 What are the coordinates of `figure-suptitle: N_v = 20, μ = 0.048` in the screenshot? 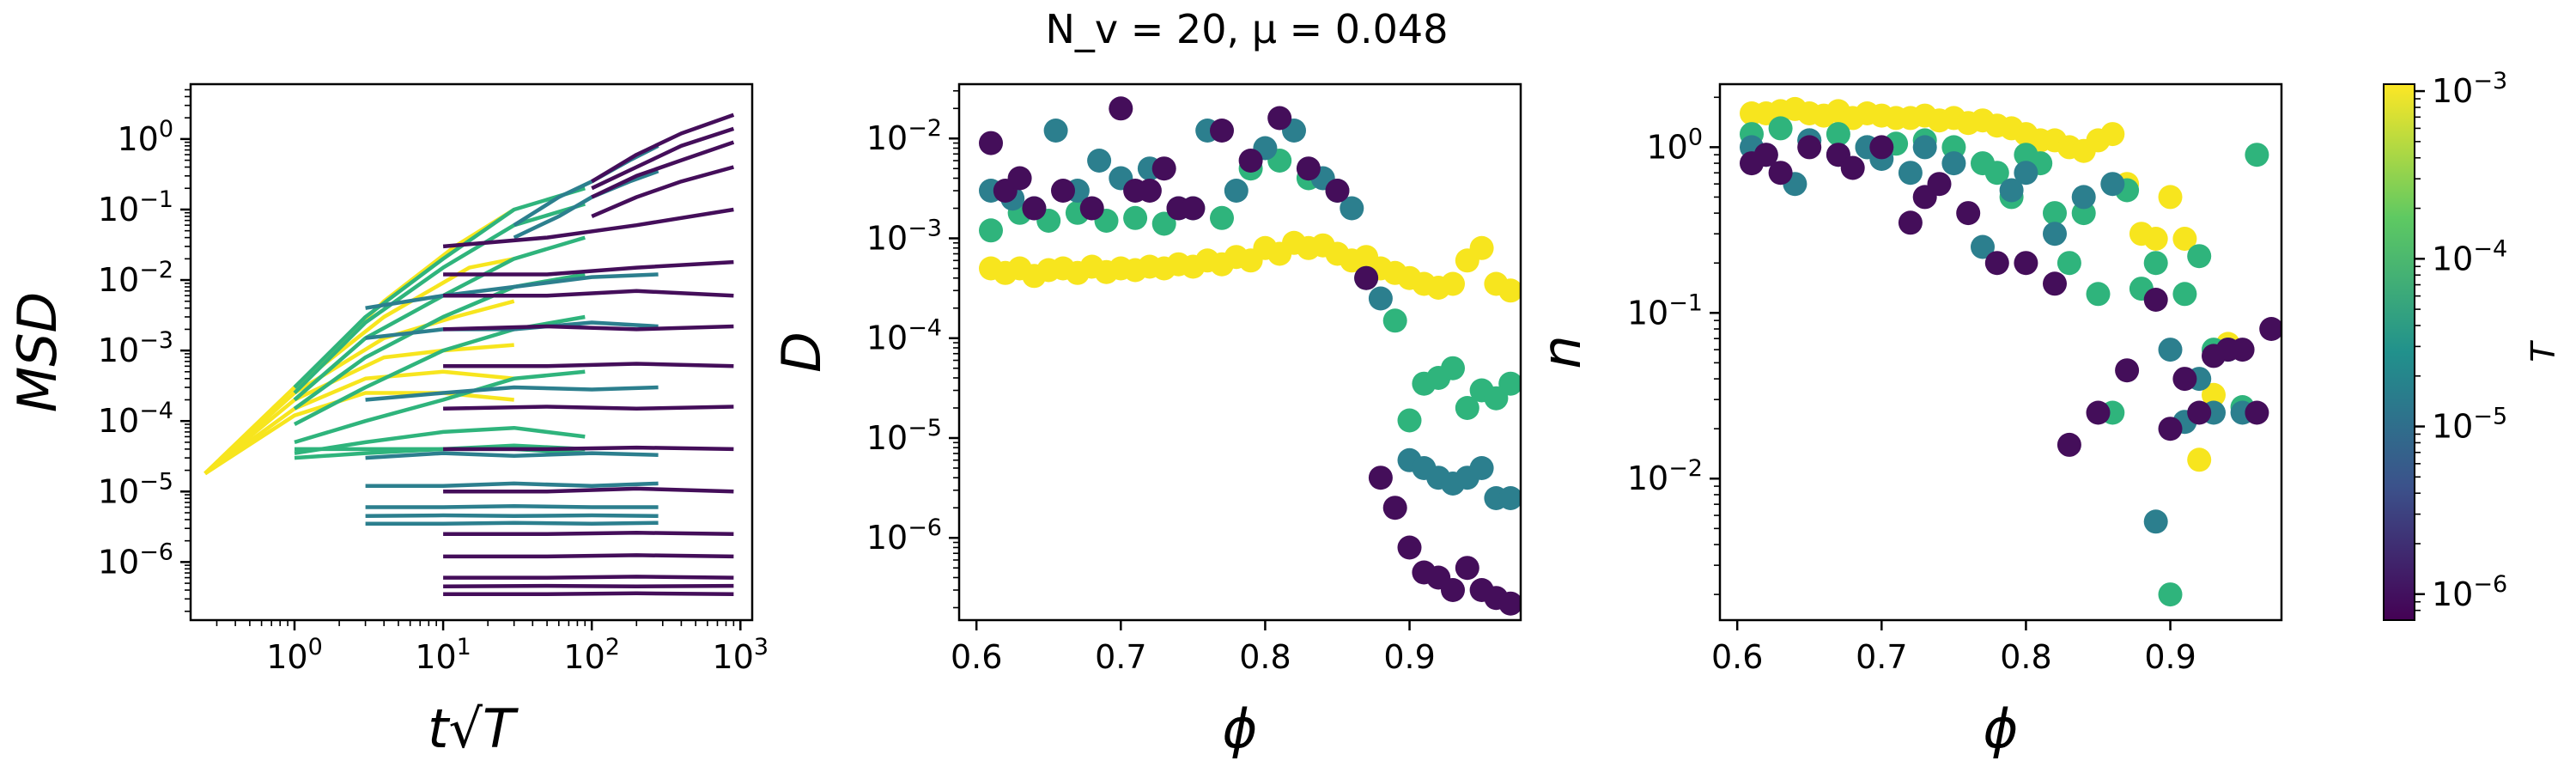 It's located at (1247, 29).